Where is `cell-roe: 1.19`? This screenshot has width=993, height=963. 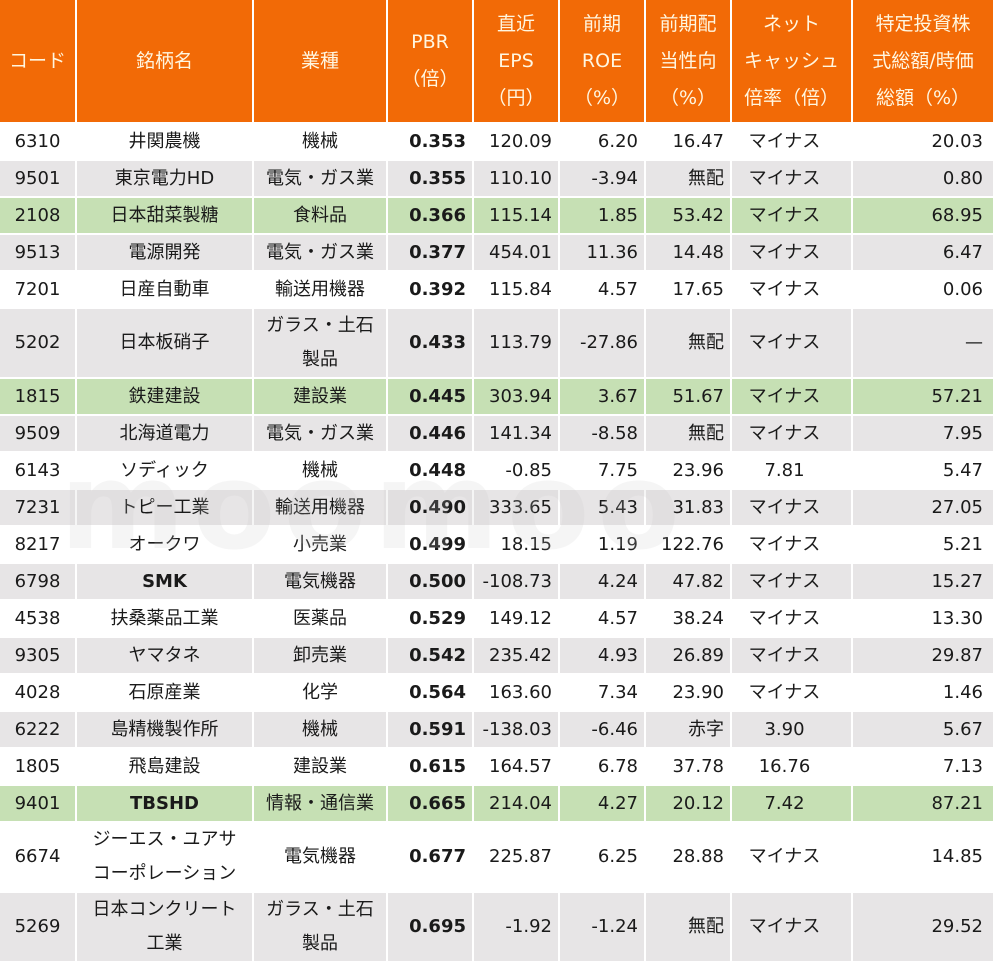
cell-roe: 1.19 is located at coordinates (602, 544).